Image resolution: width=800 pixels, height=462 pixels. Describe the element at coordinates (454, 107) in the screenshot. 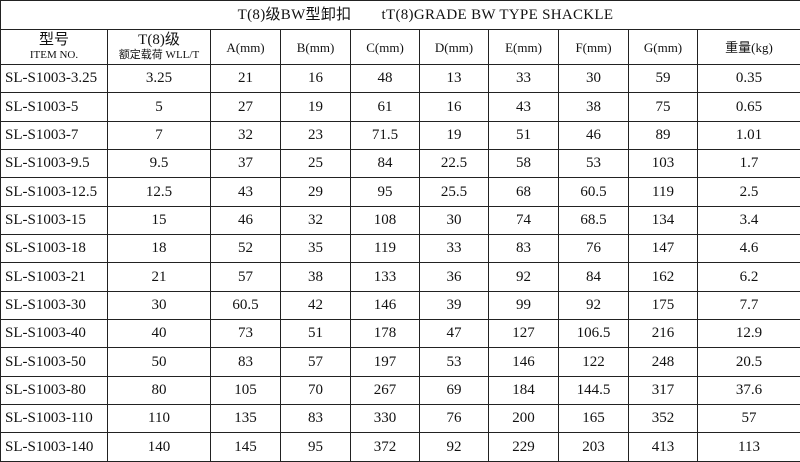

I see `cell-d: 16` at that location.